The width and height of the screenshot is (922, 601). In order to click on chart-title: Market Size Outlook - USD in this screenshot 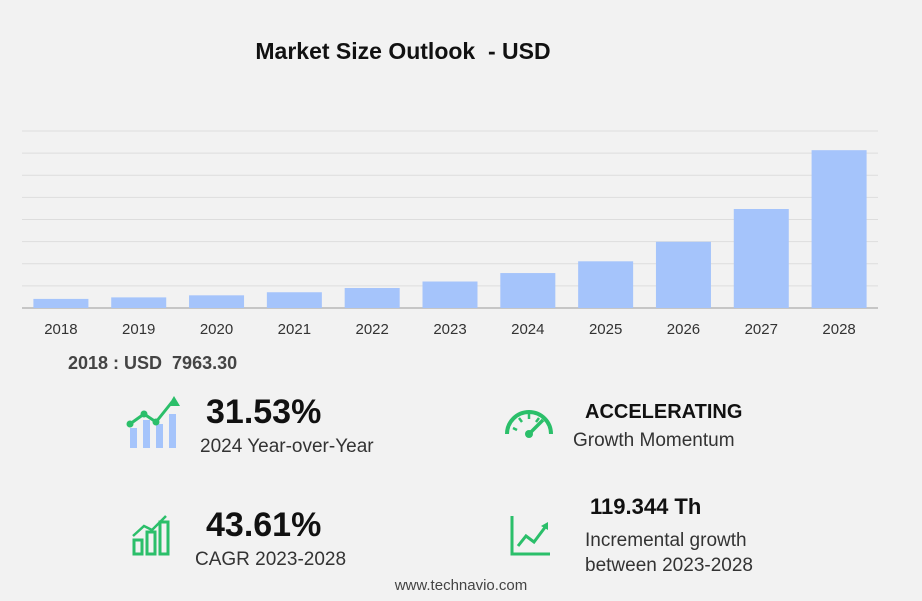, I will do `click(403, 51)`.